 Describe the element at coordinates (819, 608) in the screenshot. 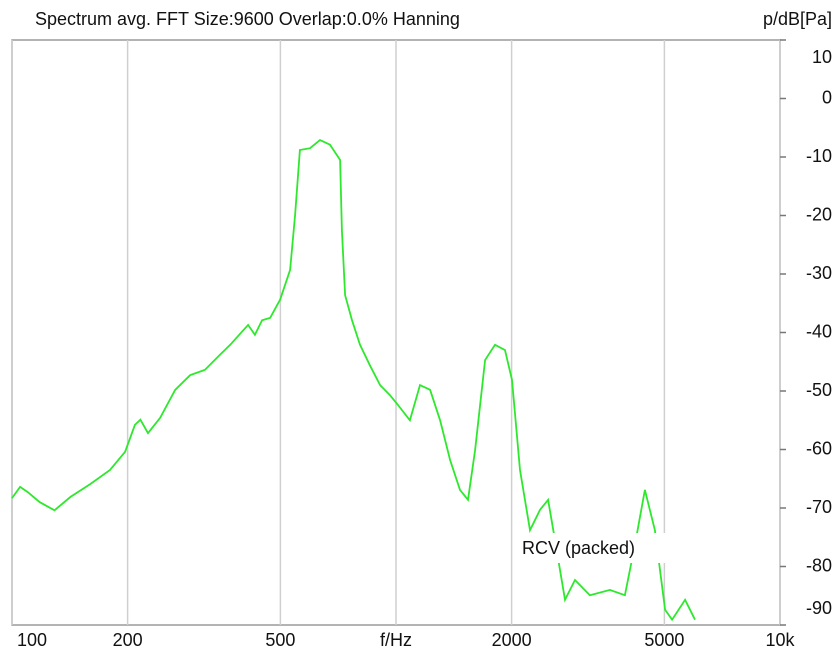

I see `y-tick-label: -90` at that location.